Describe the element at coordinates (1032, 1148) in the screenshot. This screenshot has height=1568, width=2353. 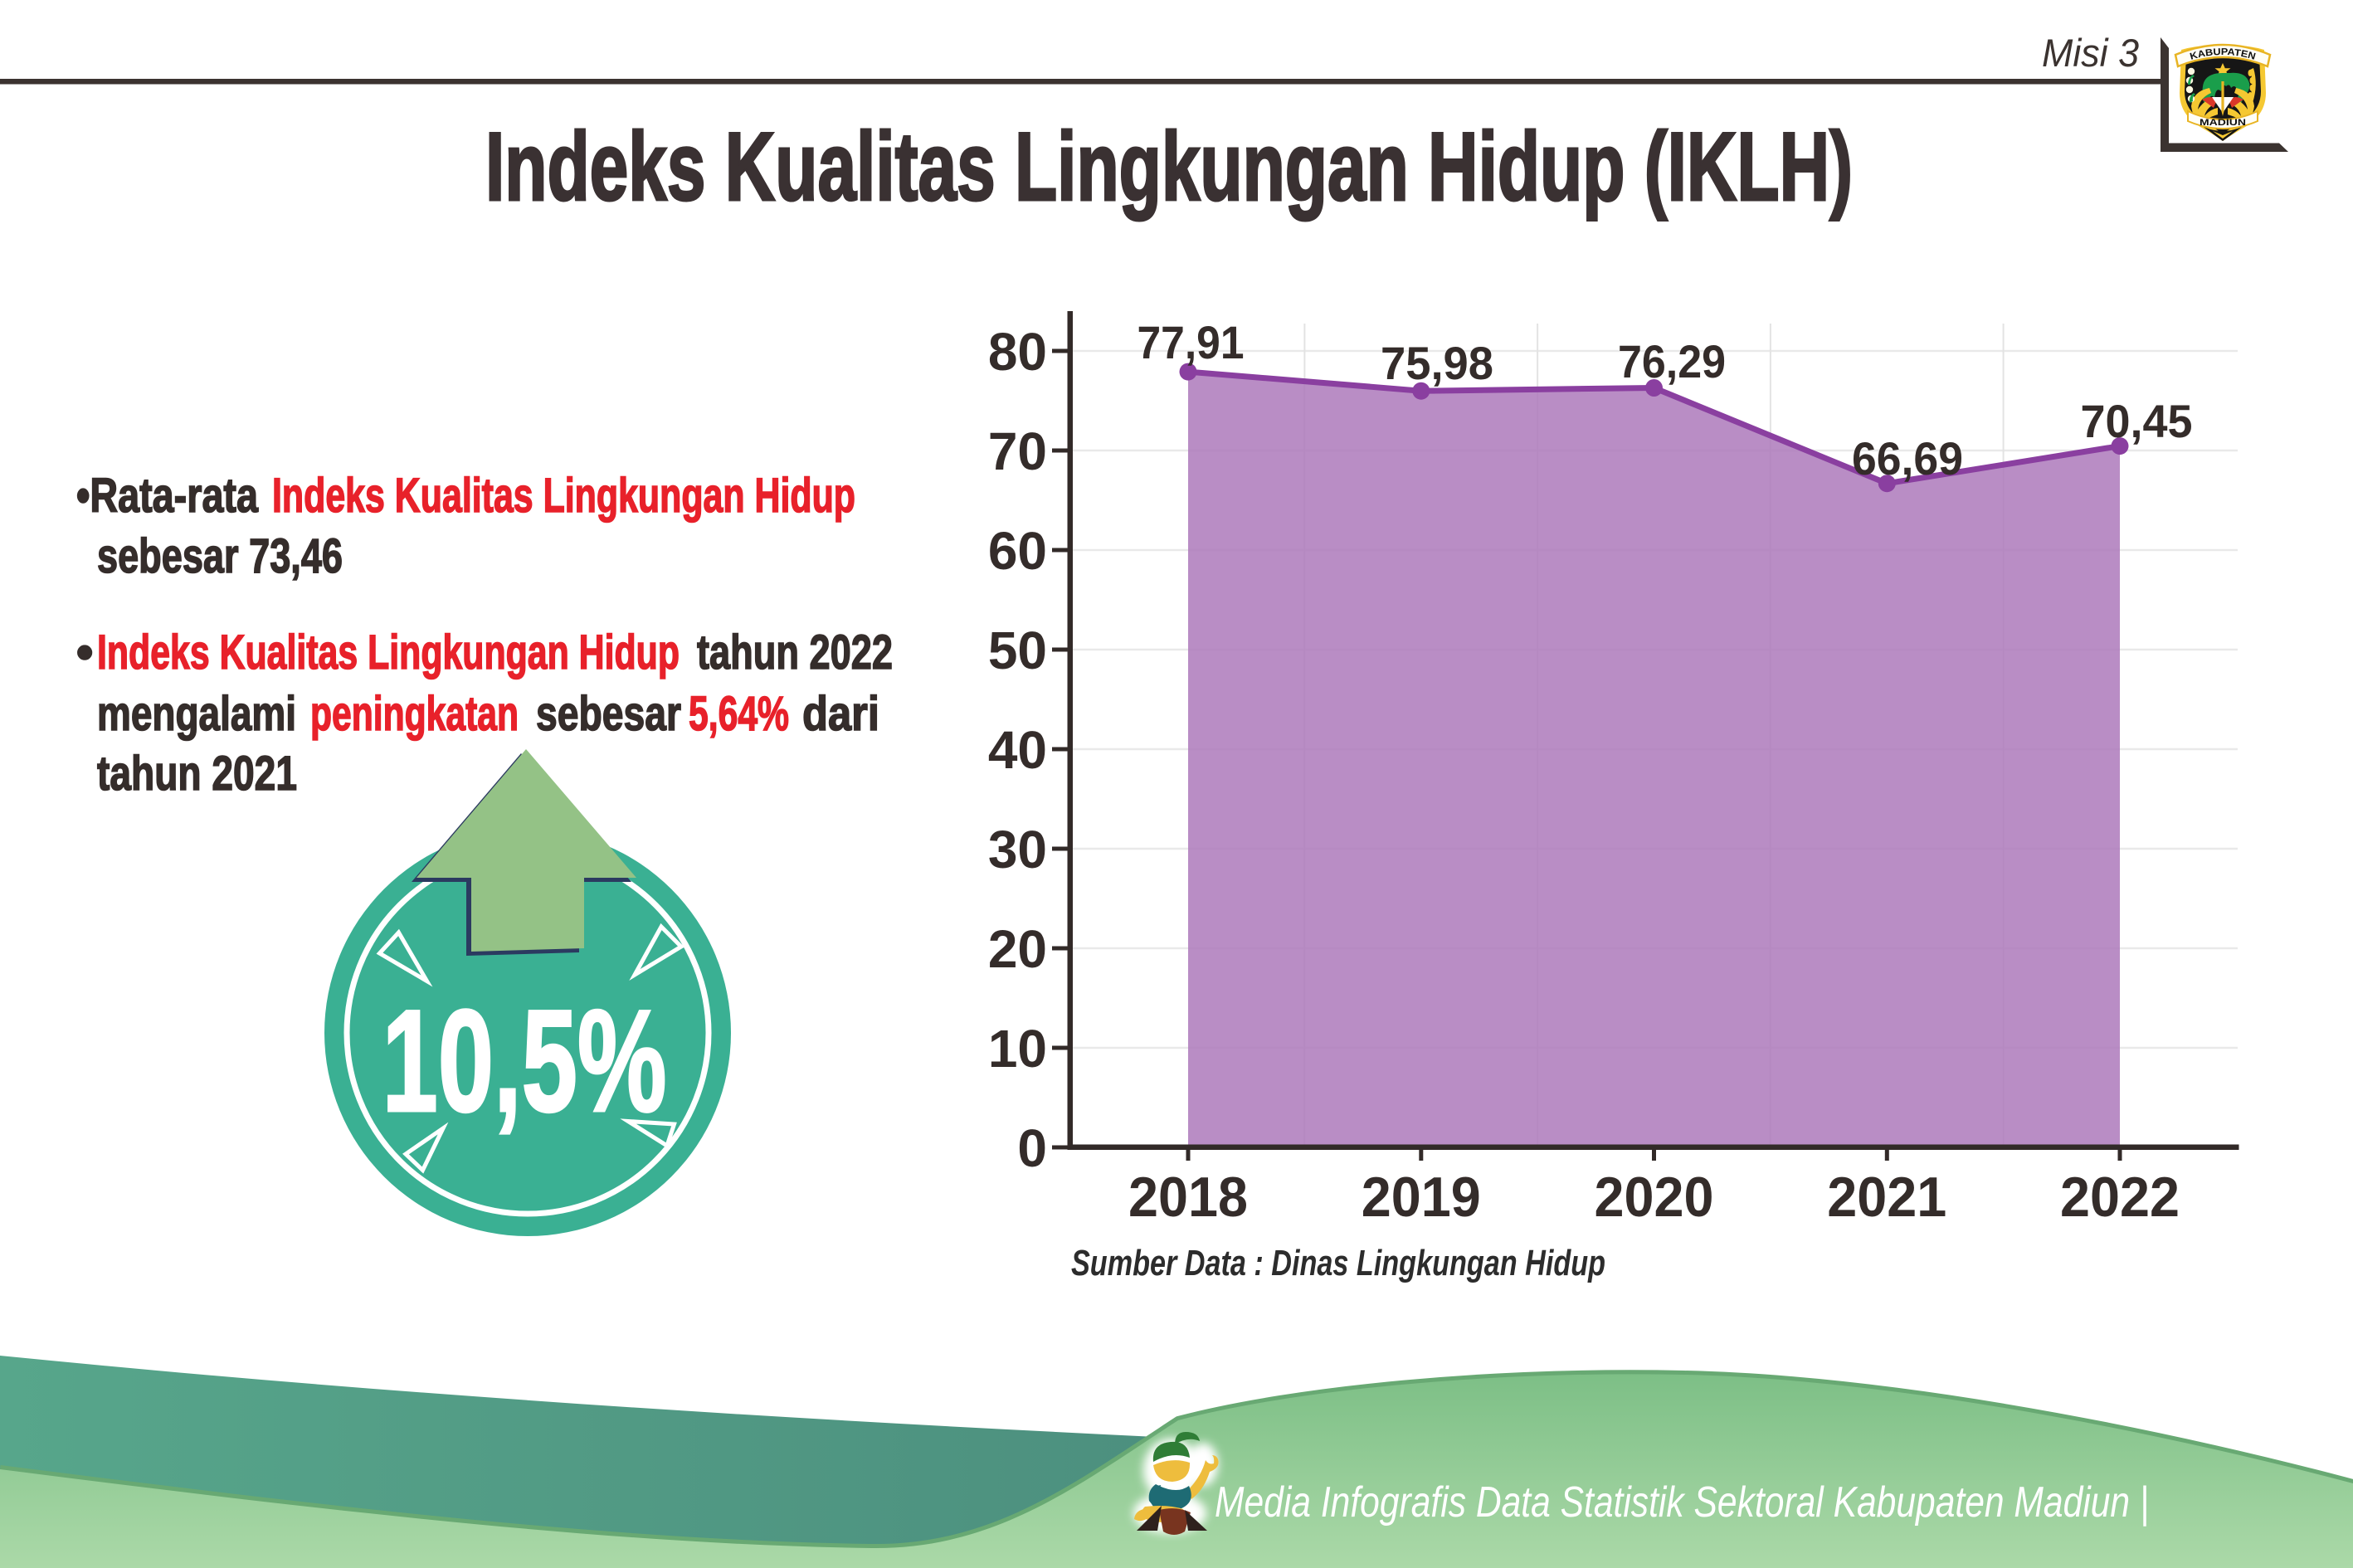
I see `svg-text: 0` at that location.